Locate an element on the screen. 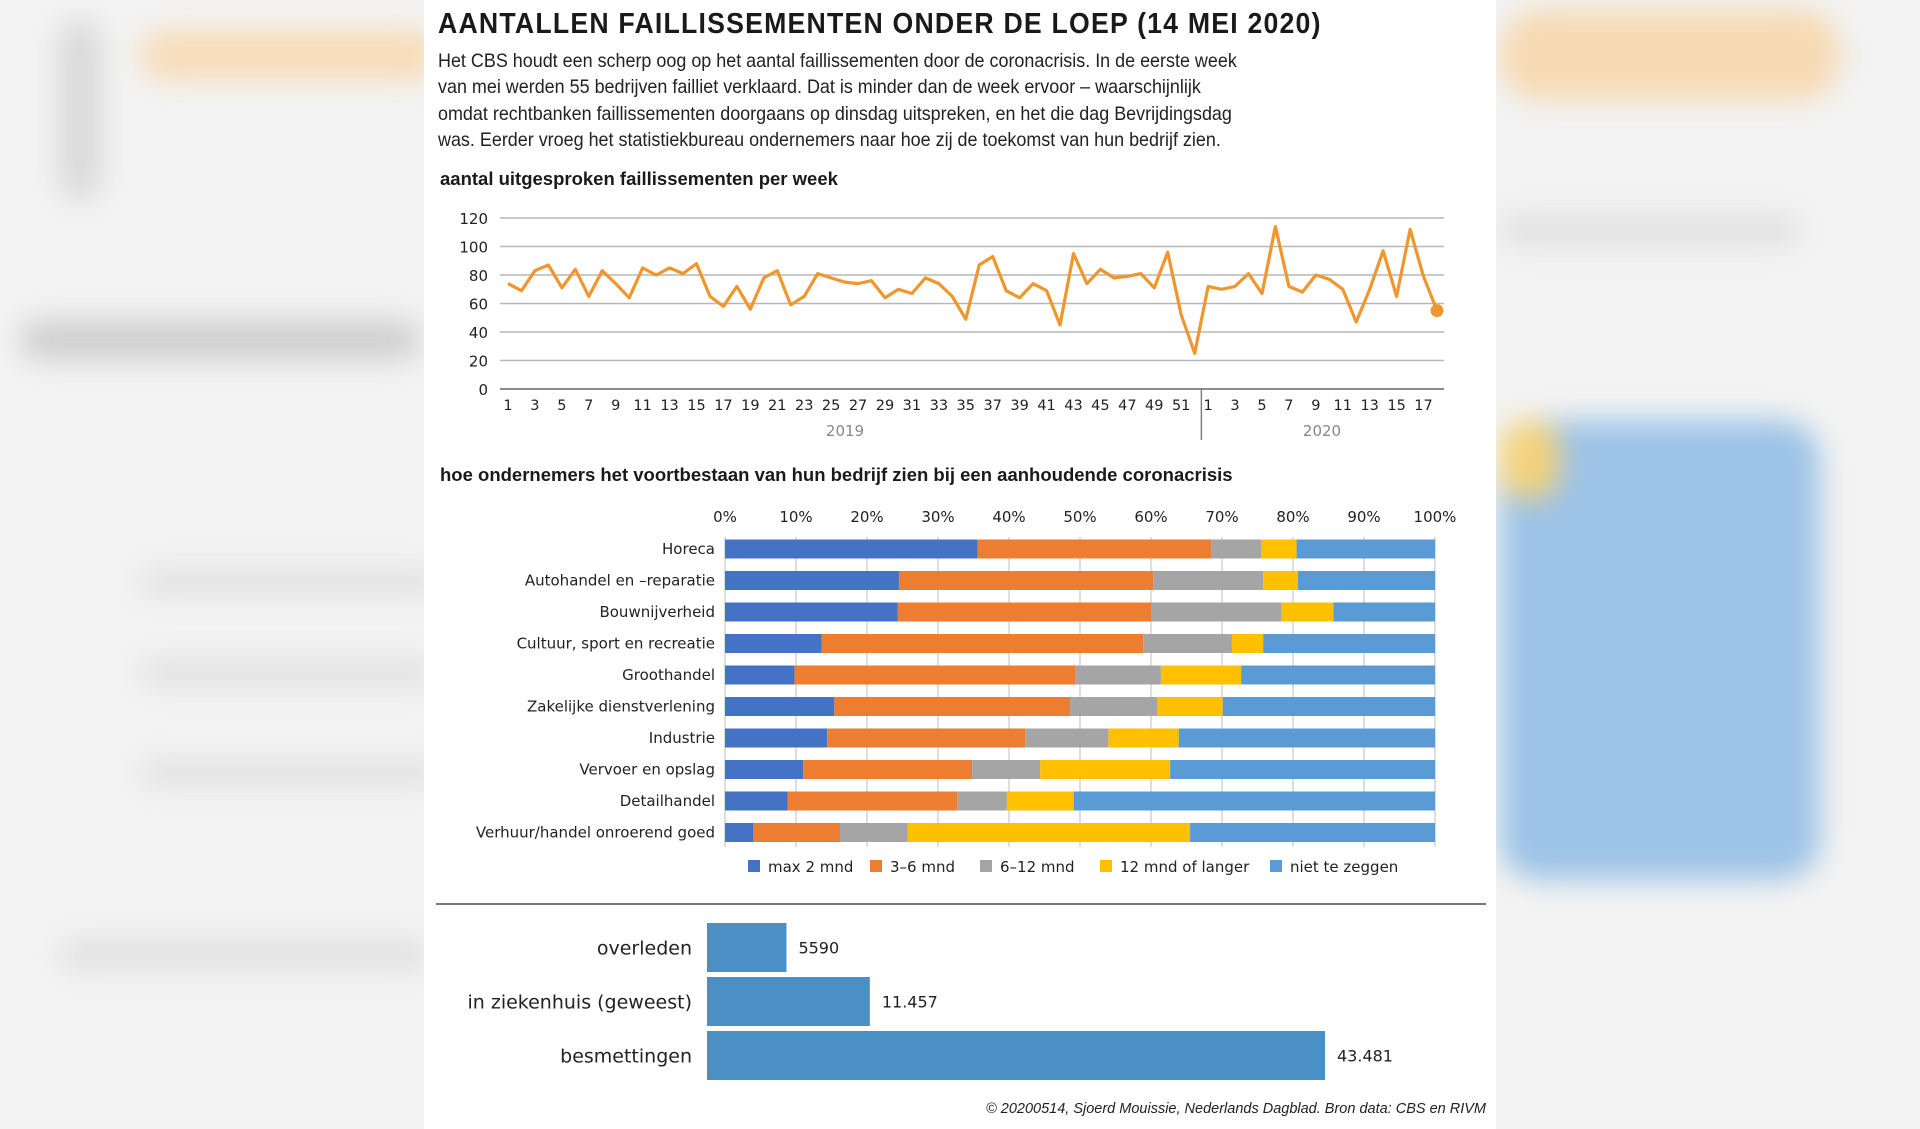 This screenshot has height=1129, width=1920. x-tick-label: 39 is located at coordinates (1019, 406).